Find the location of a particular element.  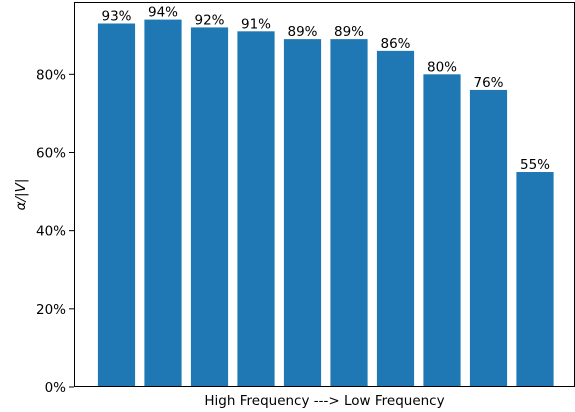

y-tick-label: 0% is located at coordinates (56, 388).